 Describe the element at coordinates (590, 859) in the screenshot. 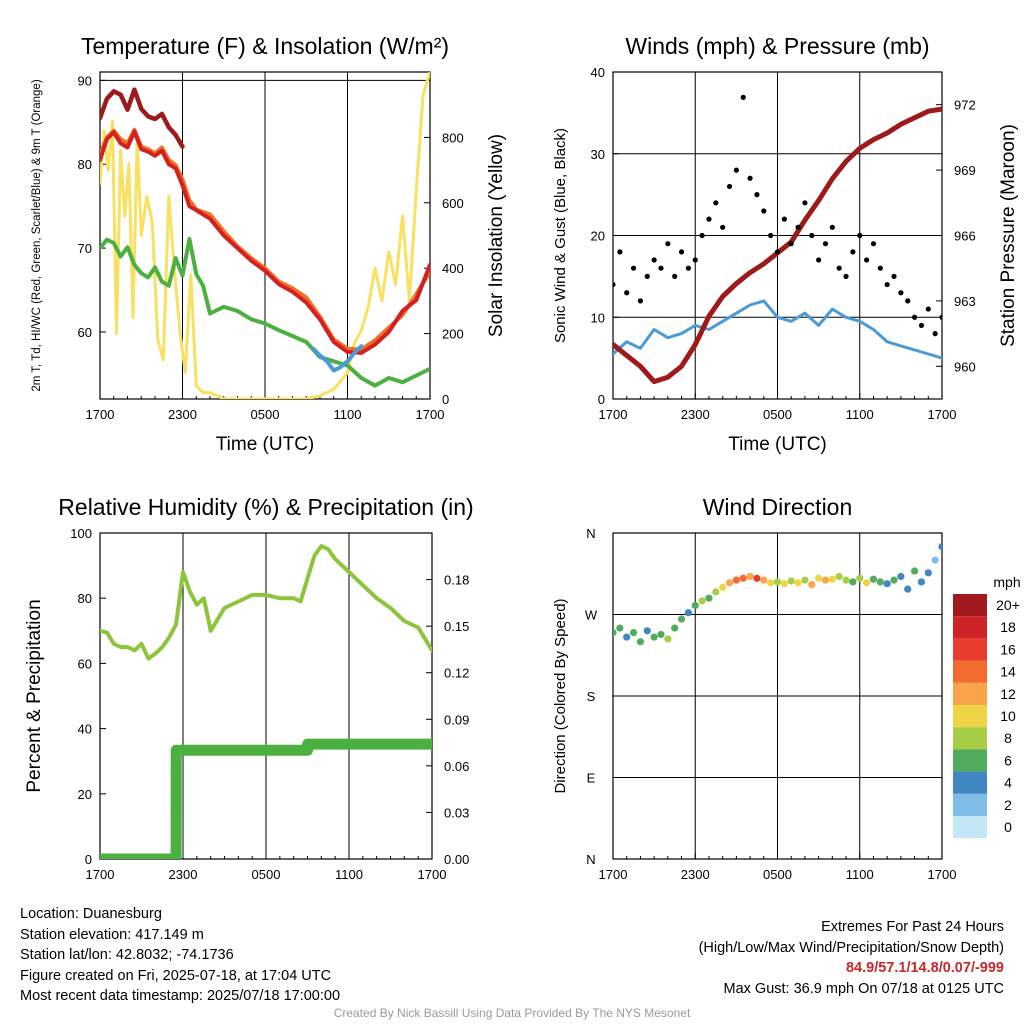

I see `y-tick-label: N` at that location.